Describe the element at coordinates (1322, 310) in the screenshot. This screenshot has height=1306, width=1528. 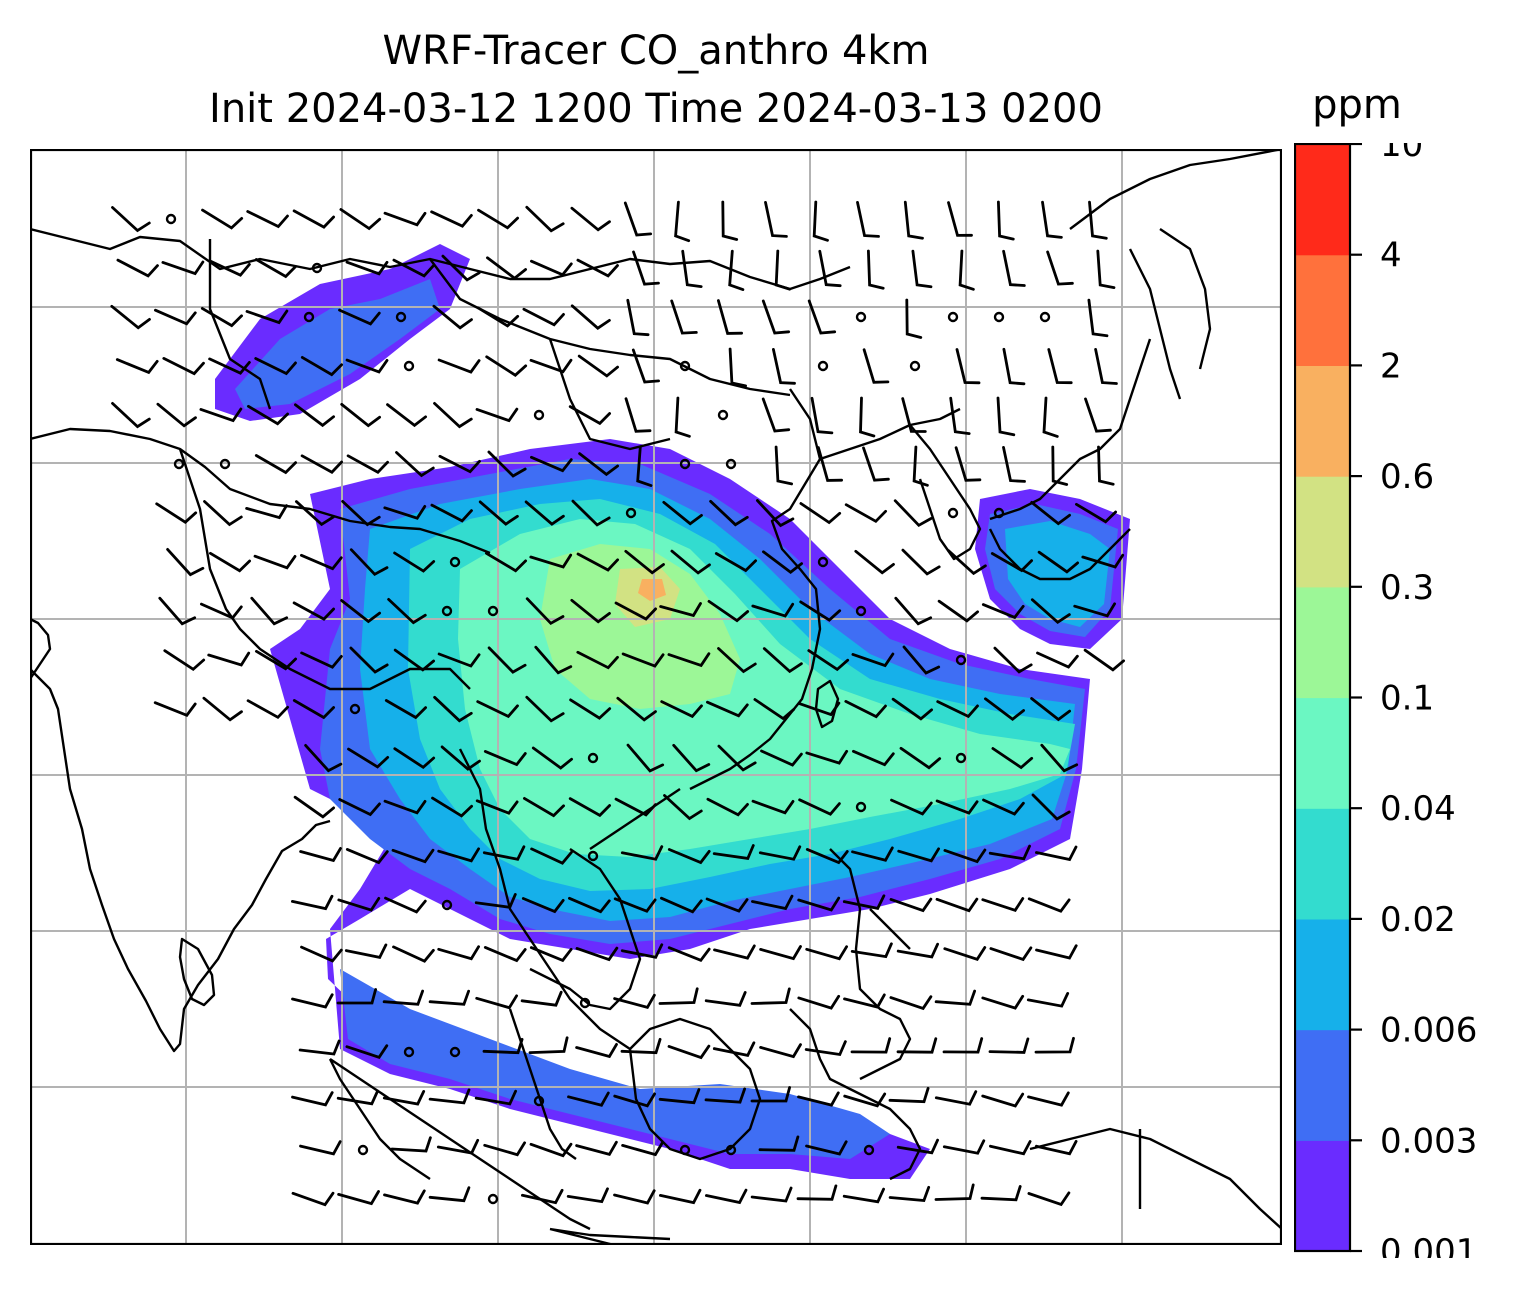
I see `colorbar-band` at that location.